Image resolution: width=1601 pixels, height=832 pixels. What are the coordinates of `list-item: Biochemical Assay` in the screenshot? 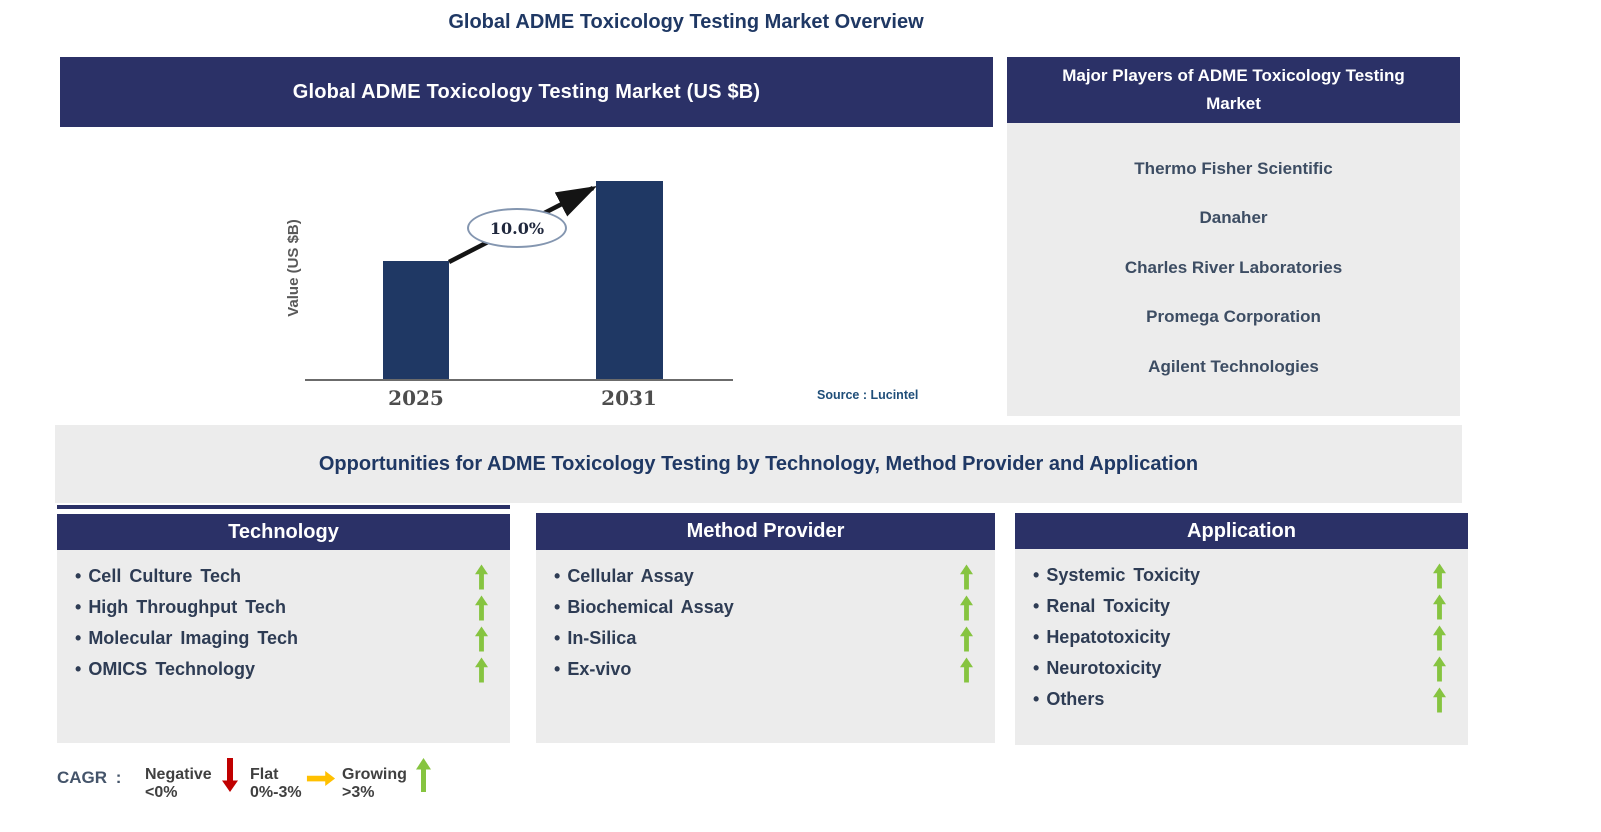 It's located at (765, 607).